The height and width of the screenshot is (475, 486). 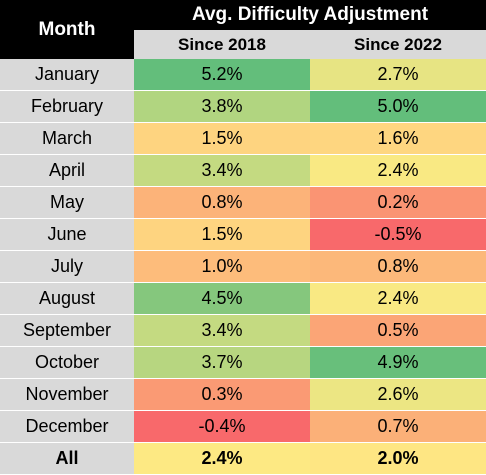 What do you see at coordinates (398, 330) in the screenshot?
I see `since-2022-cell: 0.5%` at bounding box center [398, 330].